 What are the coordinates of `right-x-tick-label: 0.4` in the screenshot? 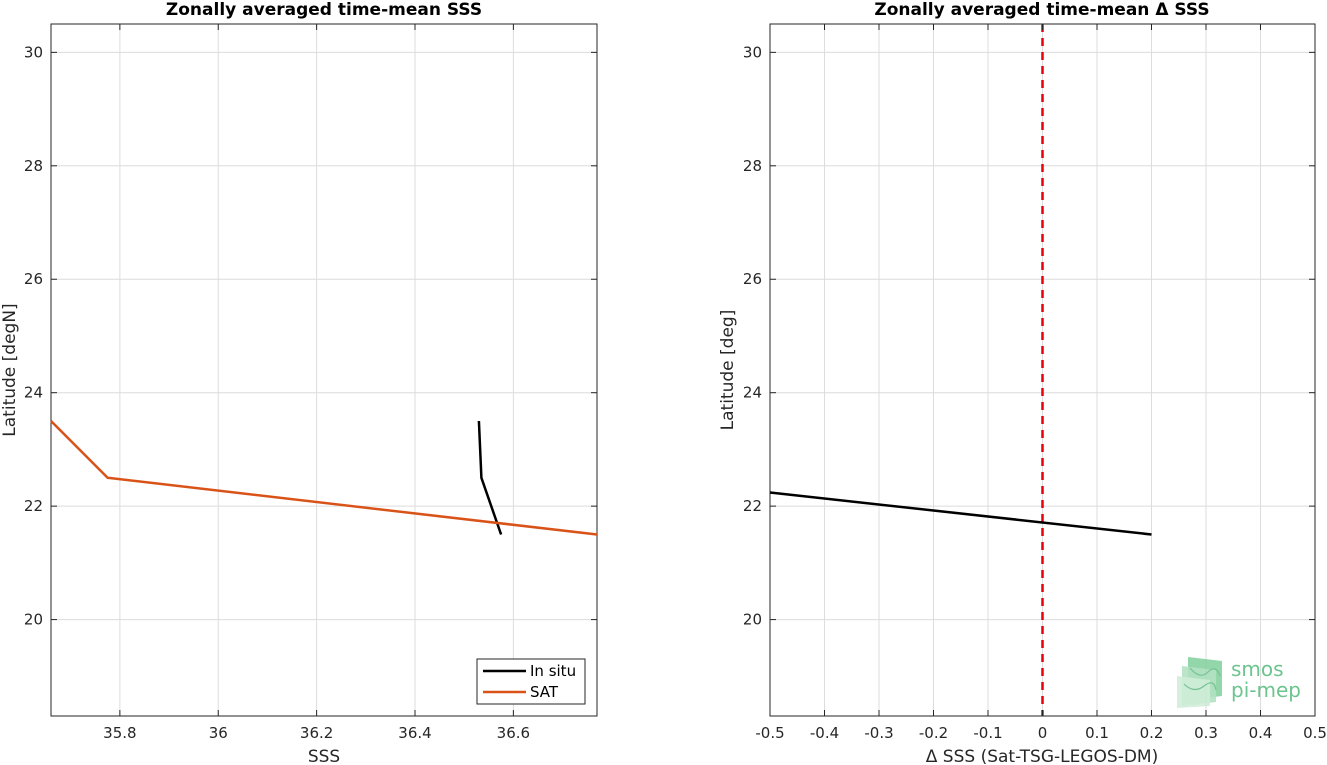 It's located at (1261, 733).